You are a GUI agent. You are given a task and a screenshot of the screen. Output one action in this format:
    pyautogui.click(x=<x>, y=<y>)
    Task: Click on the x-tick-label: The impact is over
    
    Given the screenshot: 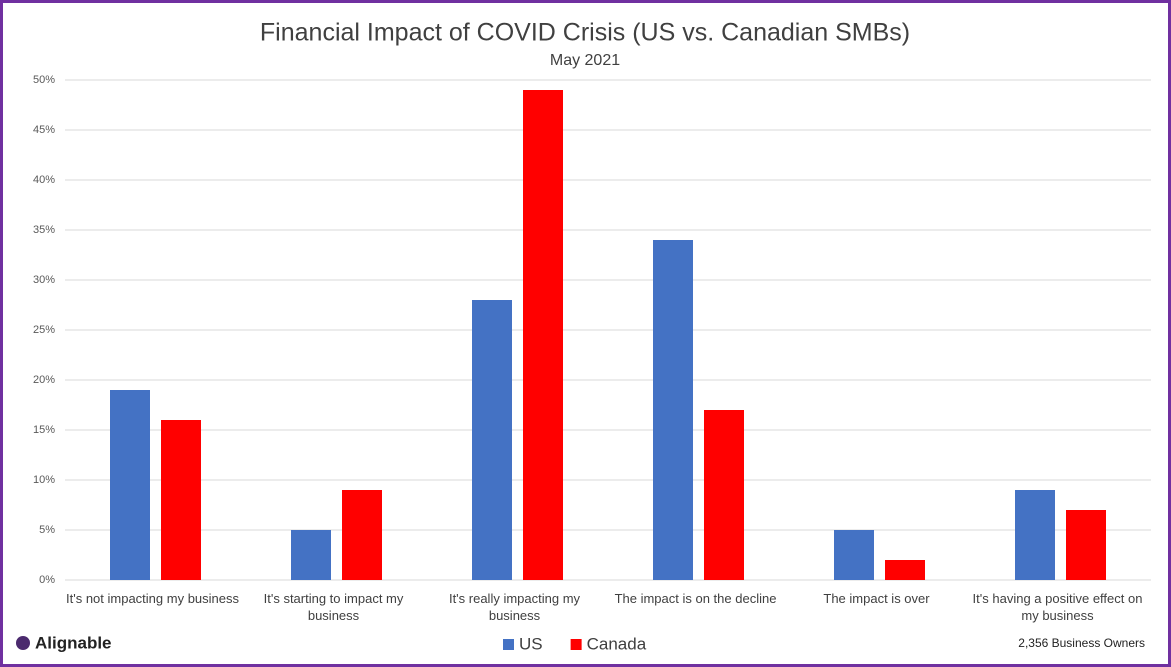 What is the action you would take?
    pyautogui.click(x=876, y=598)
    